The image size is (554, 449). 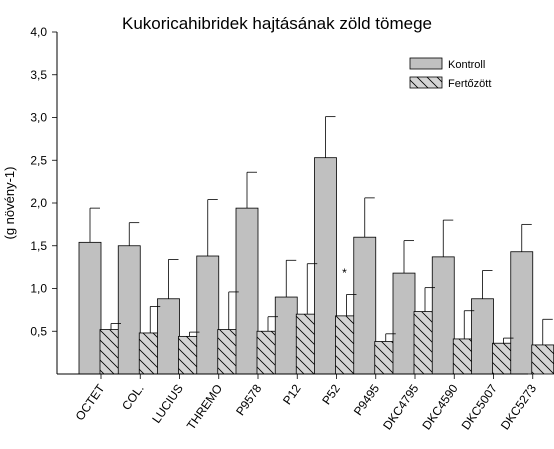 What do you see at coordinates (247, 291) in the screenshot?
I see `bar-p9578-kontroll` at bounding box center [247, 291].